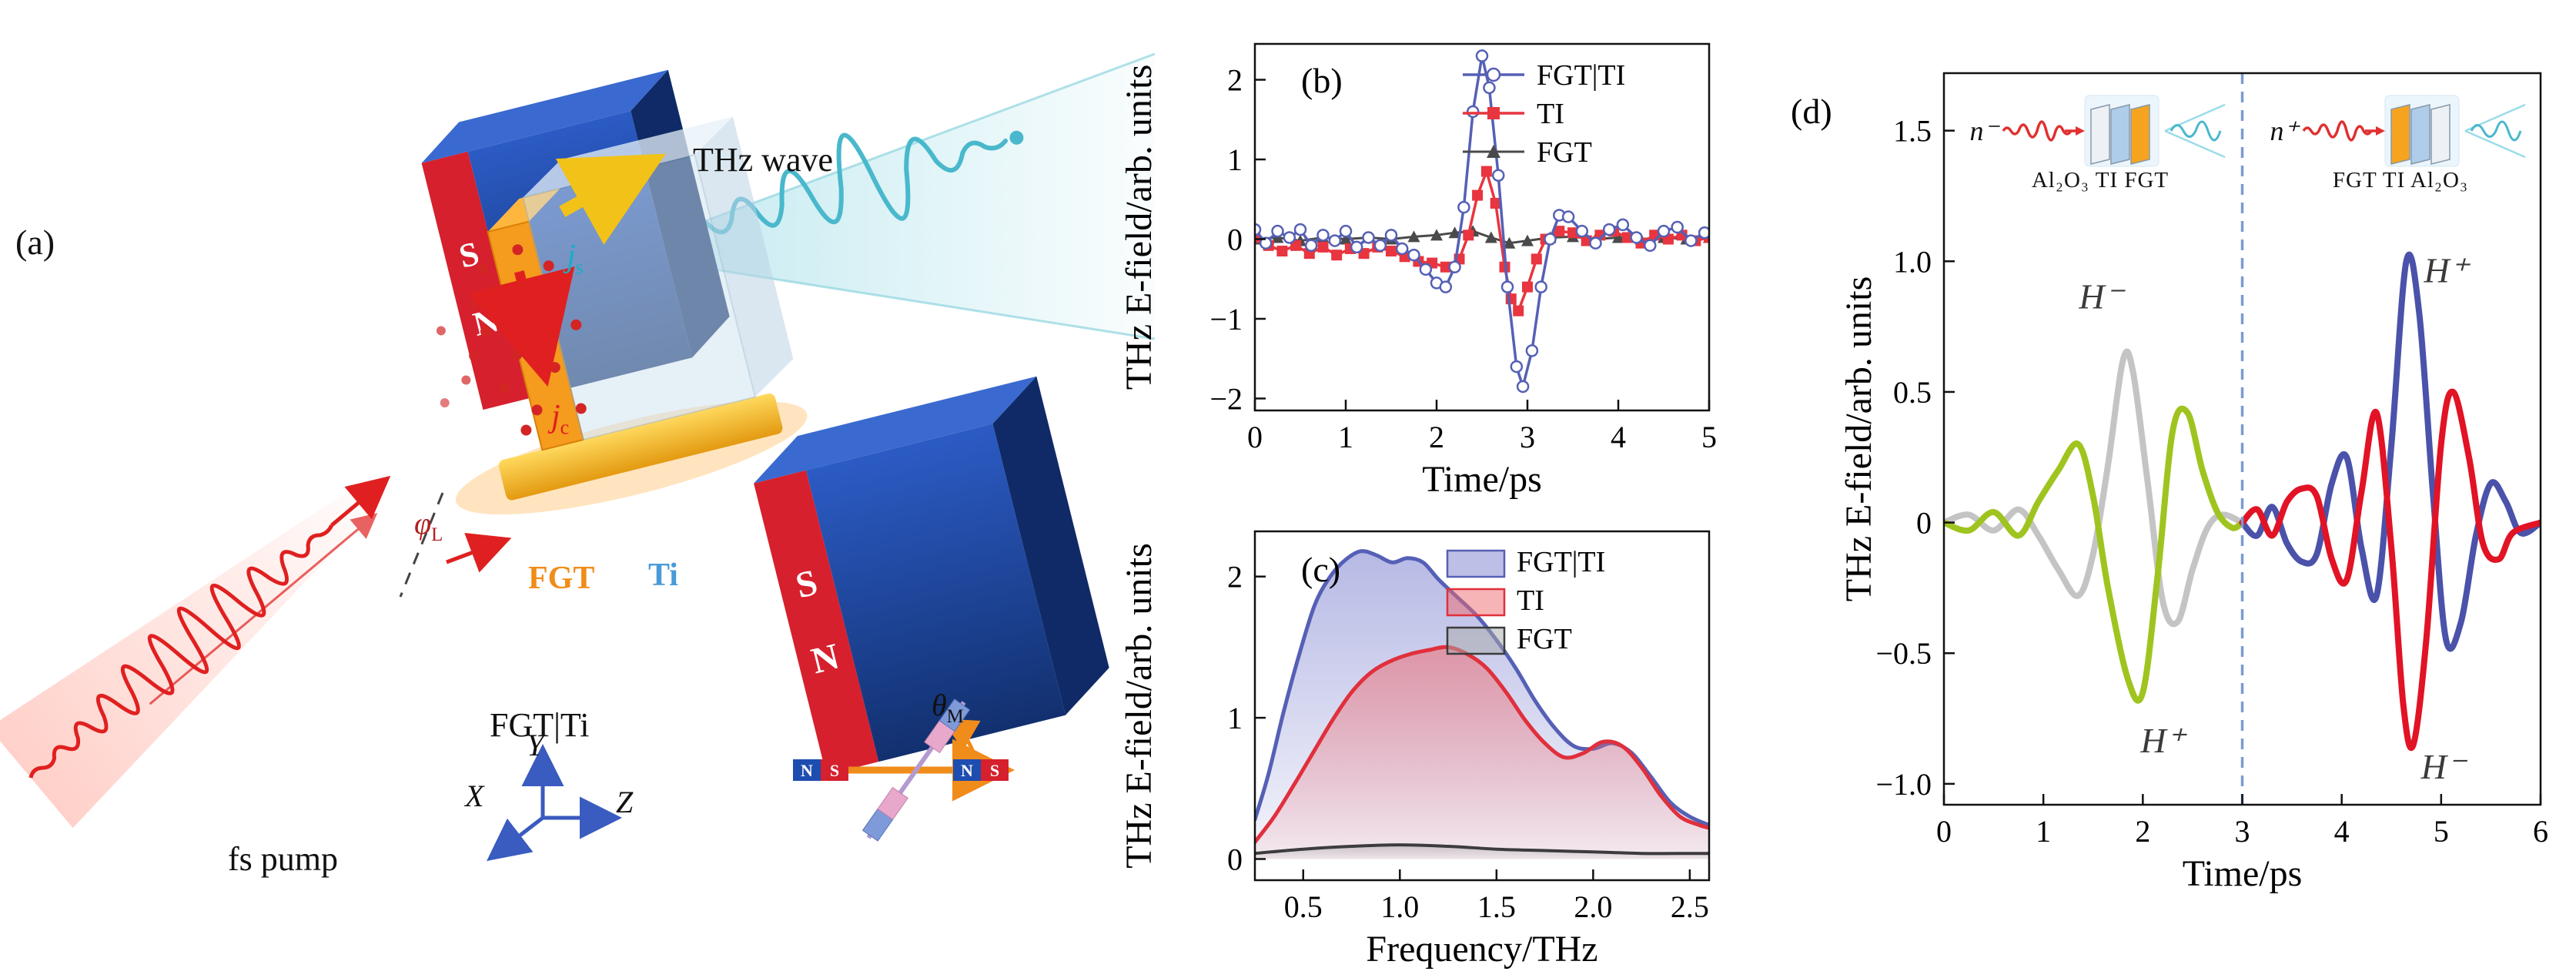 The width and height of the screenshot is (2576, 978). Describe the element at coordinates (561, 578) in the screenshot. I see `fgt-label: FGT` at that location.